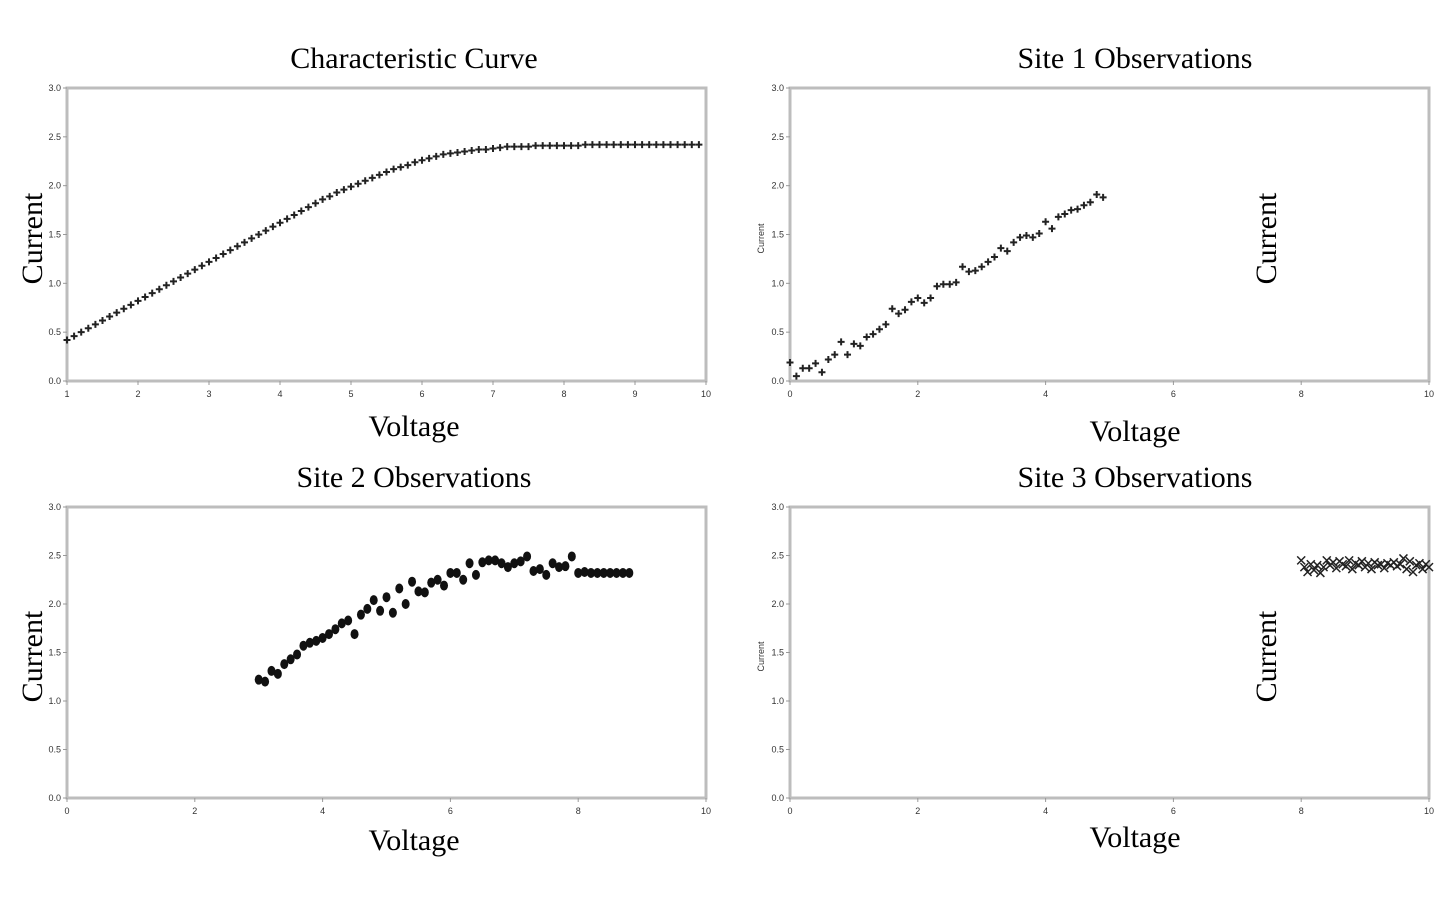  Describe the element at coordinates (777, 556) in the screenshot. I see `y-tick-label: 2.5` at that location.